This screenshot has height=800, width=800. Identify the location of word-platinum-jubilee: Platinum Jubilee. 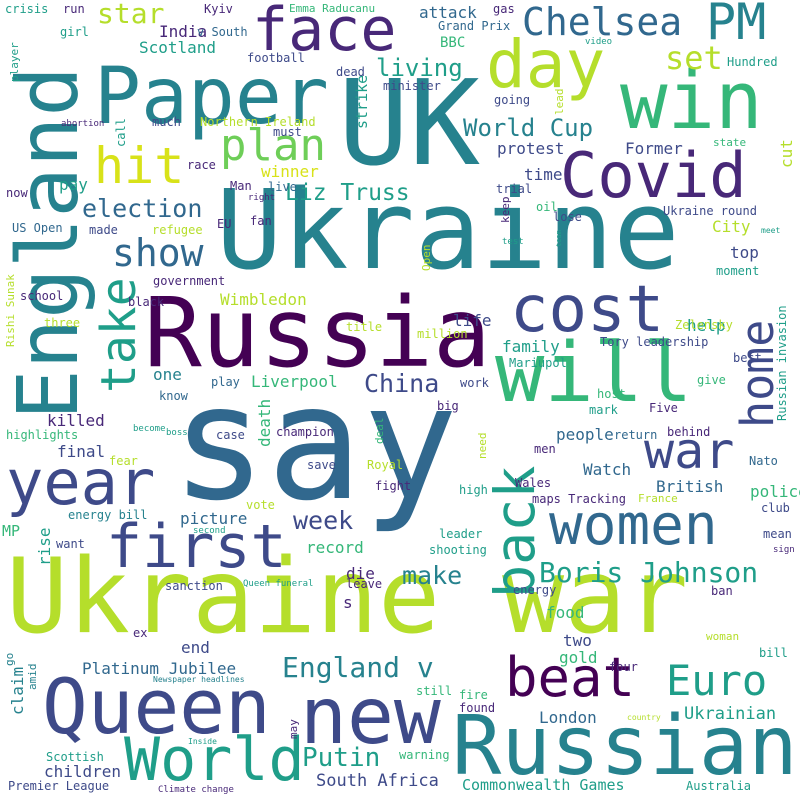
(159, 668).